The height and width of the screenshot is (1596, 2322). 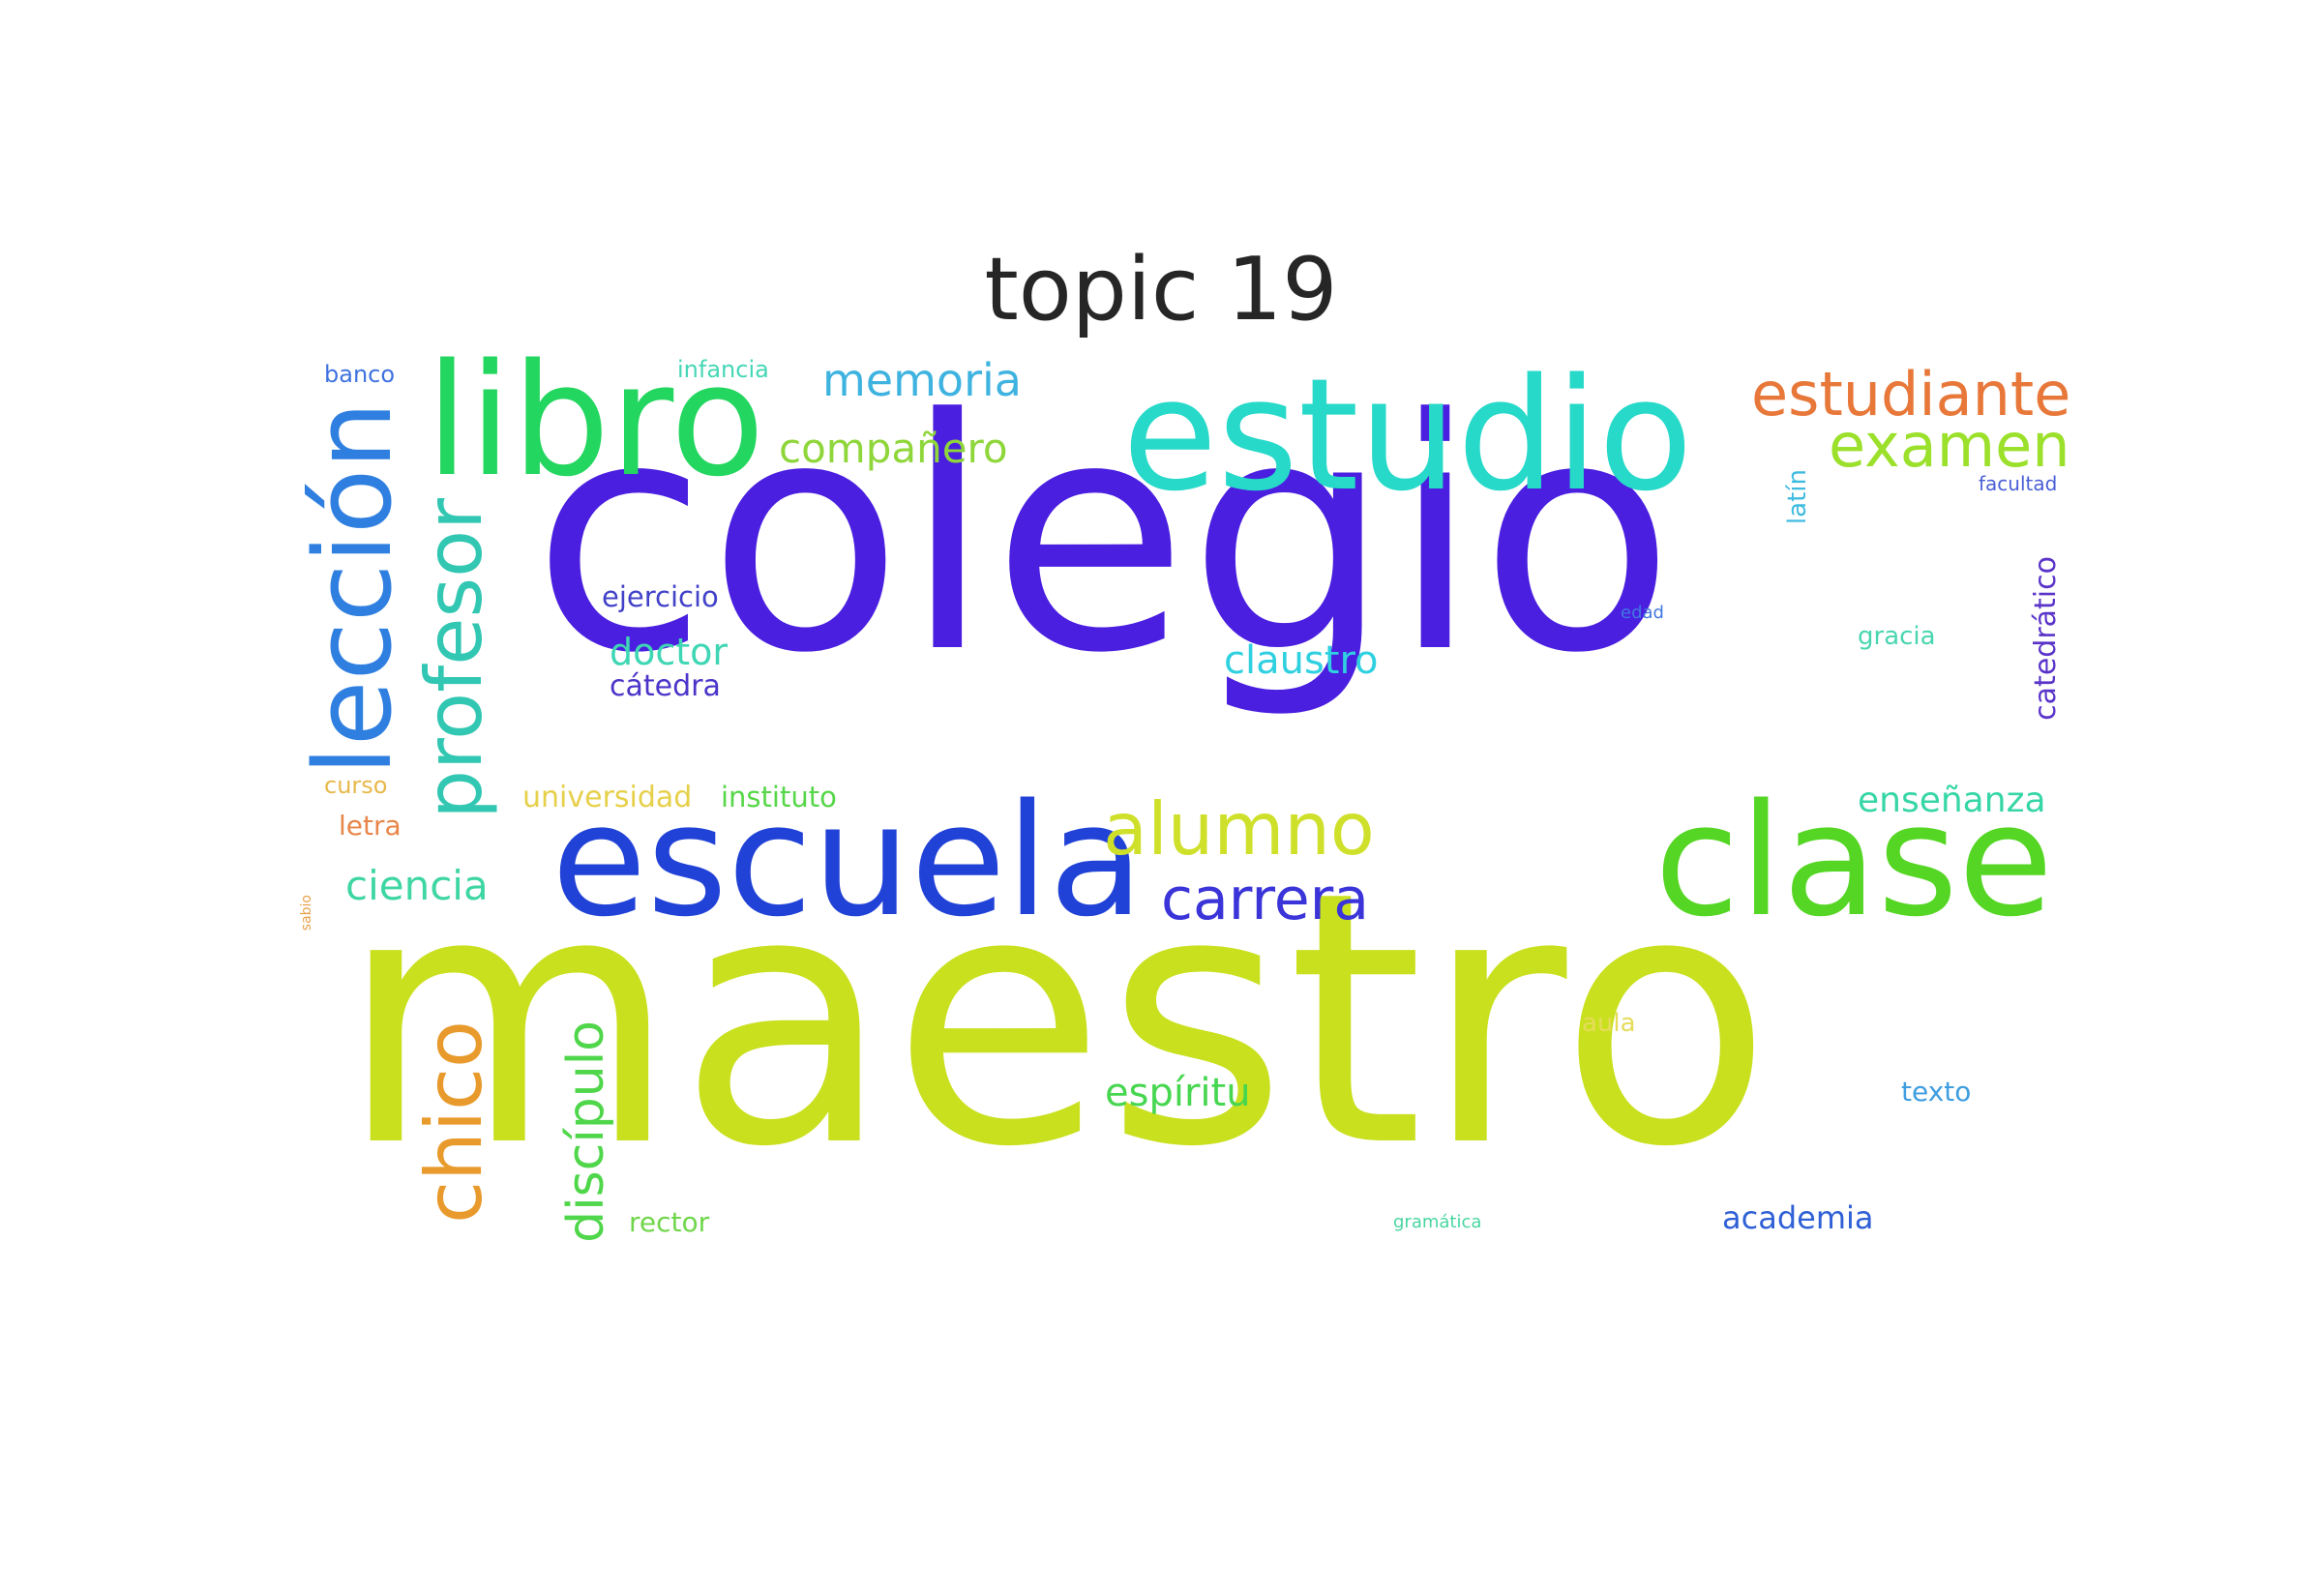 What do you see at coordinates (665, 686) in the screenshot?
I see `word-22: cátedra` at bounding box center [665, 686].